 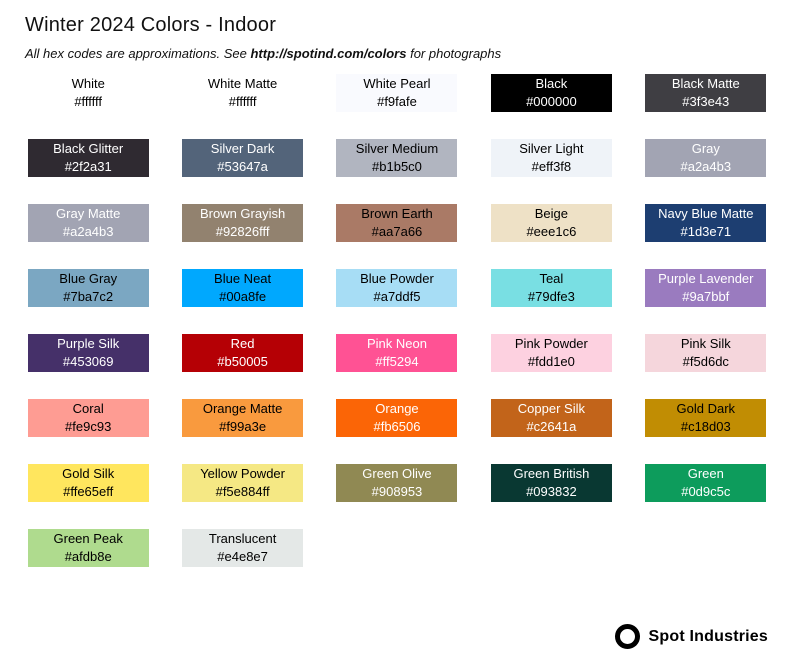 What do you see at coordinates (706, 223) in the screenshot?
I see `swatch-cell: Navy Blue Matte #1d3e71` at bounding box center [706, 223].